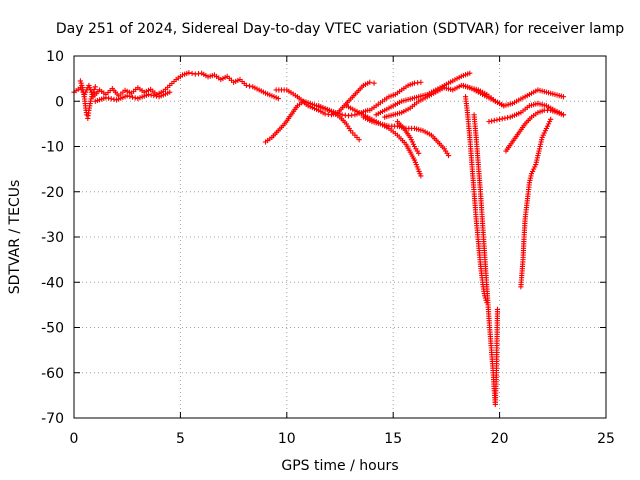  What do you see at coordinates (395, 96) in the screenshot?
I see `series-track-i` at bounding box center [395, 96].